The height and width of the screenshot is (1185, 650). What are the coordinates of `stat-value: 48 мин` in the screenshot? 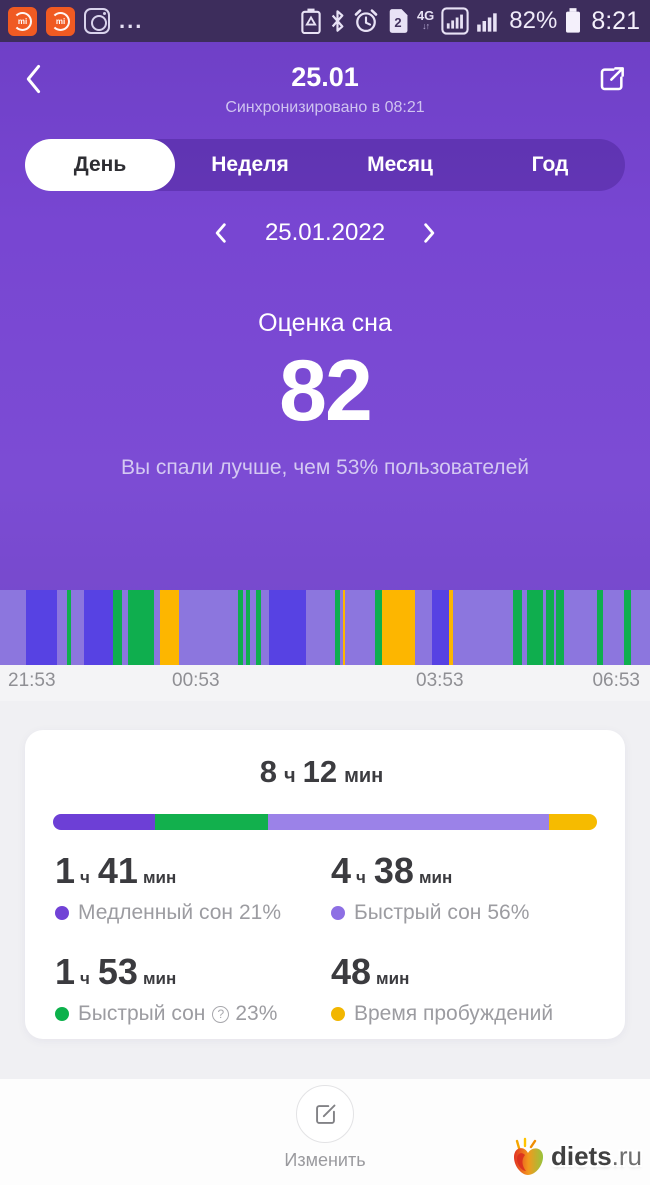 It's located at (464, 972).